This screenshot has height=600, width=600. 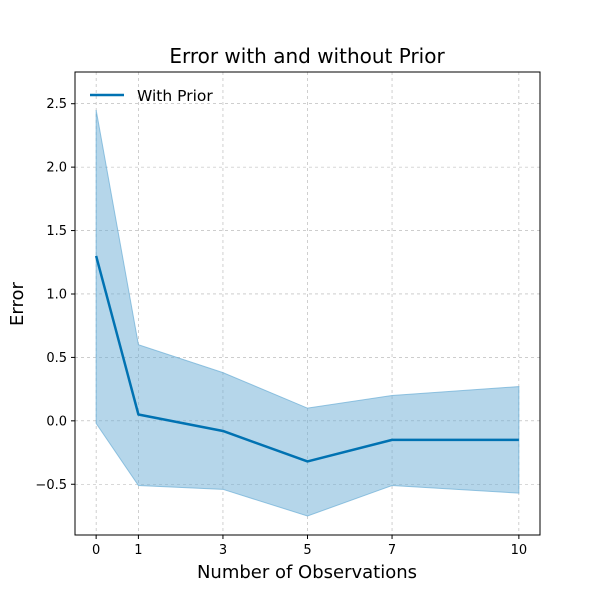 I want to click on y-tick-label: 1.5, so click(x=56, y=231).